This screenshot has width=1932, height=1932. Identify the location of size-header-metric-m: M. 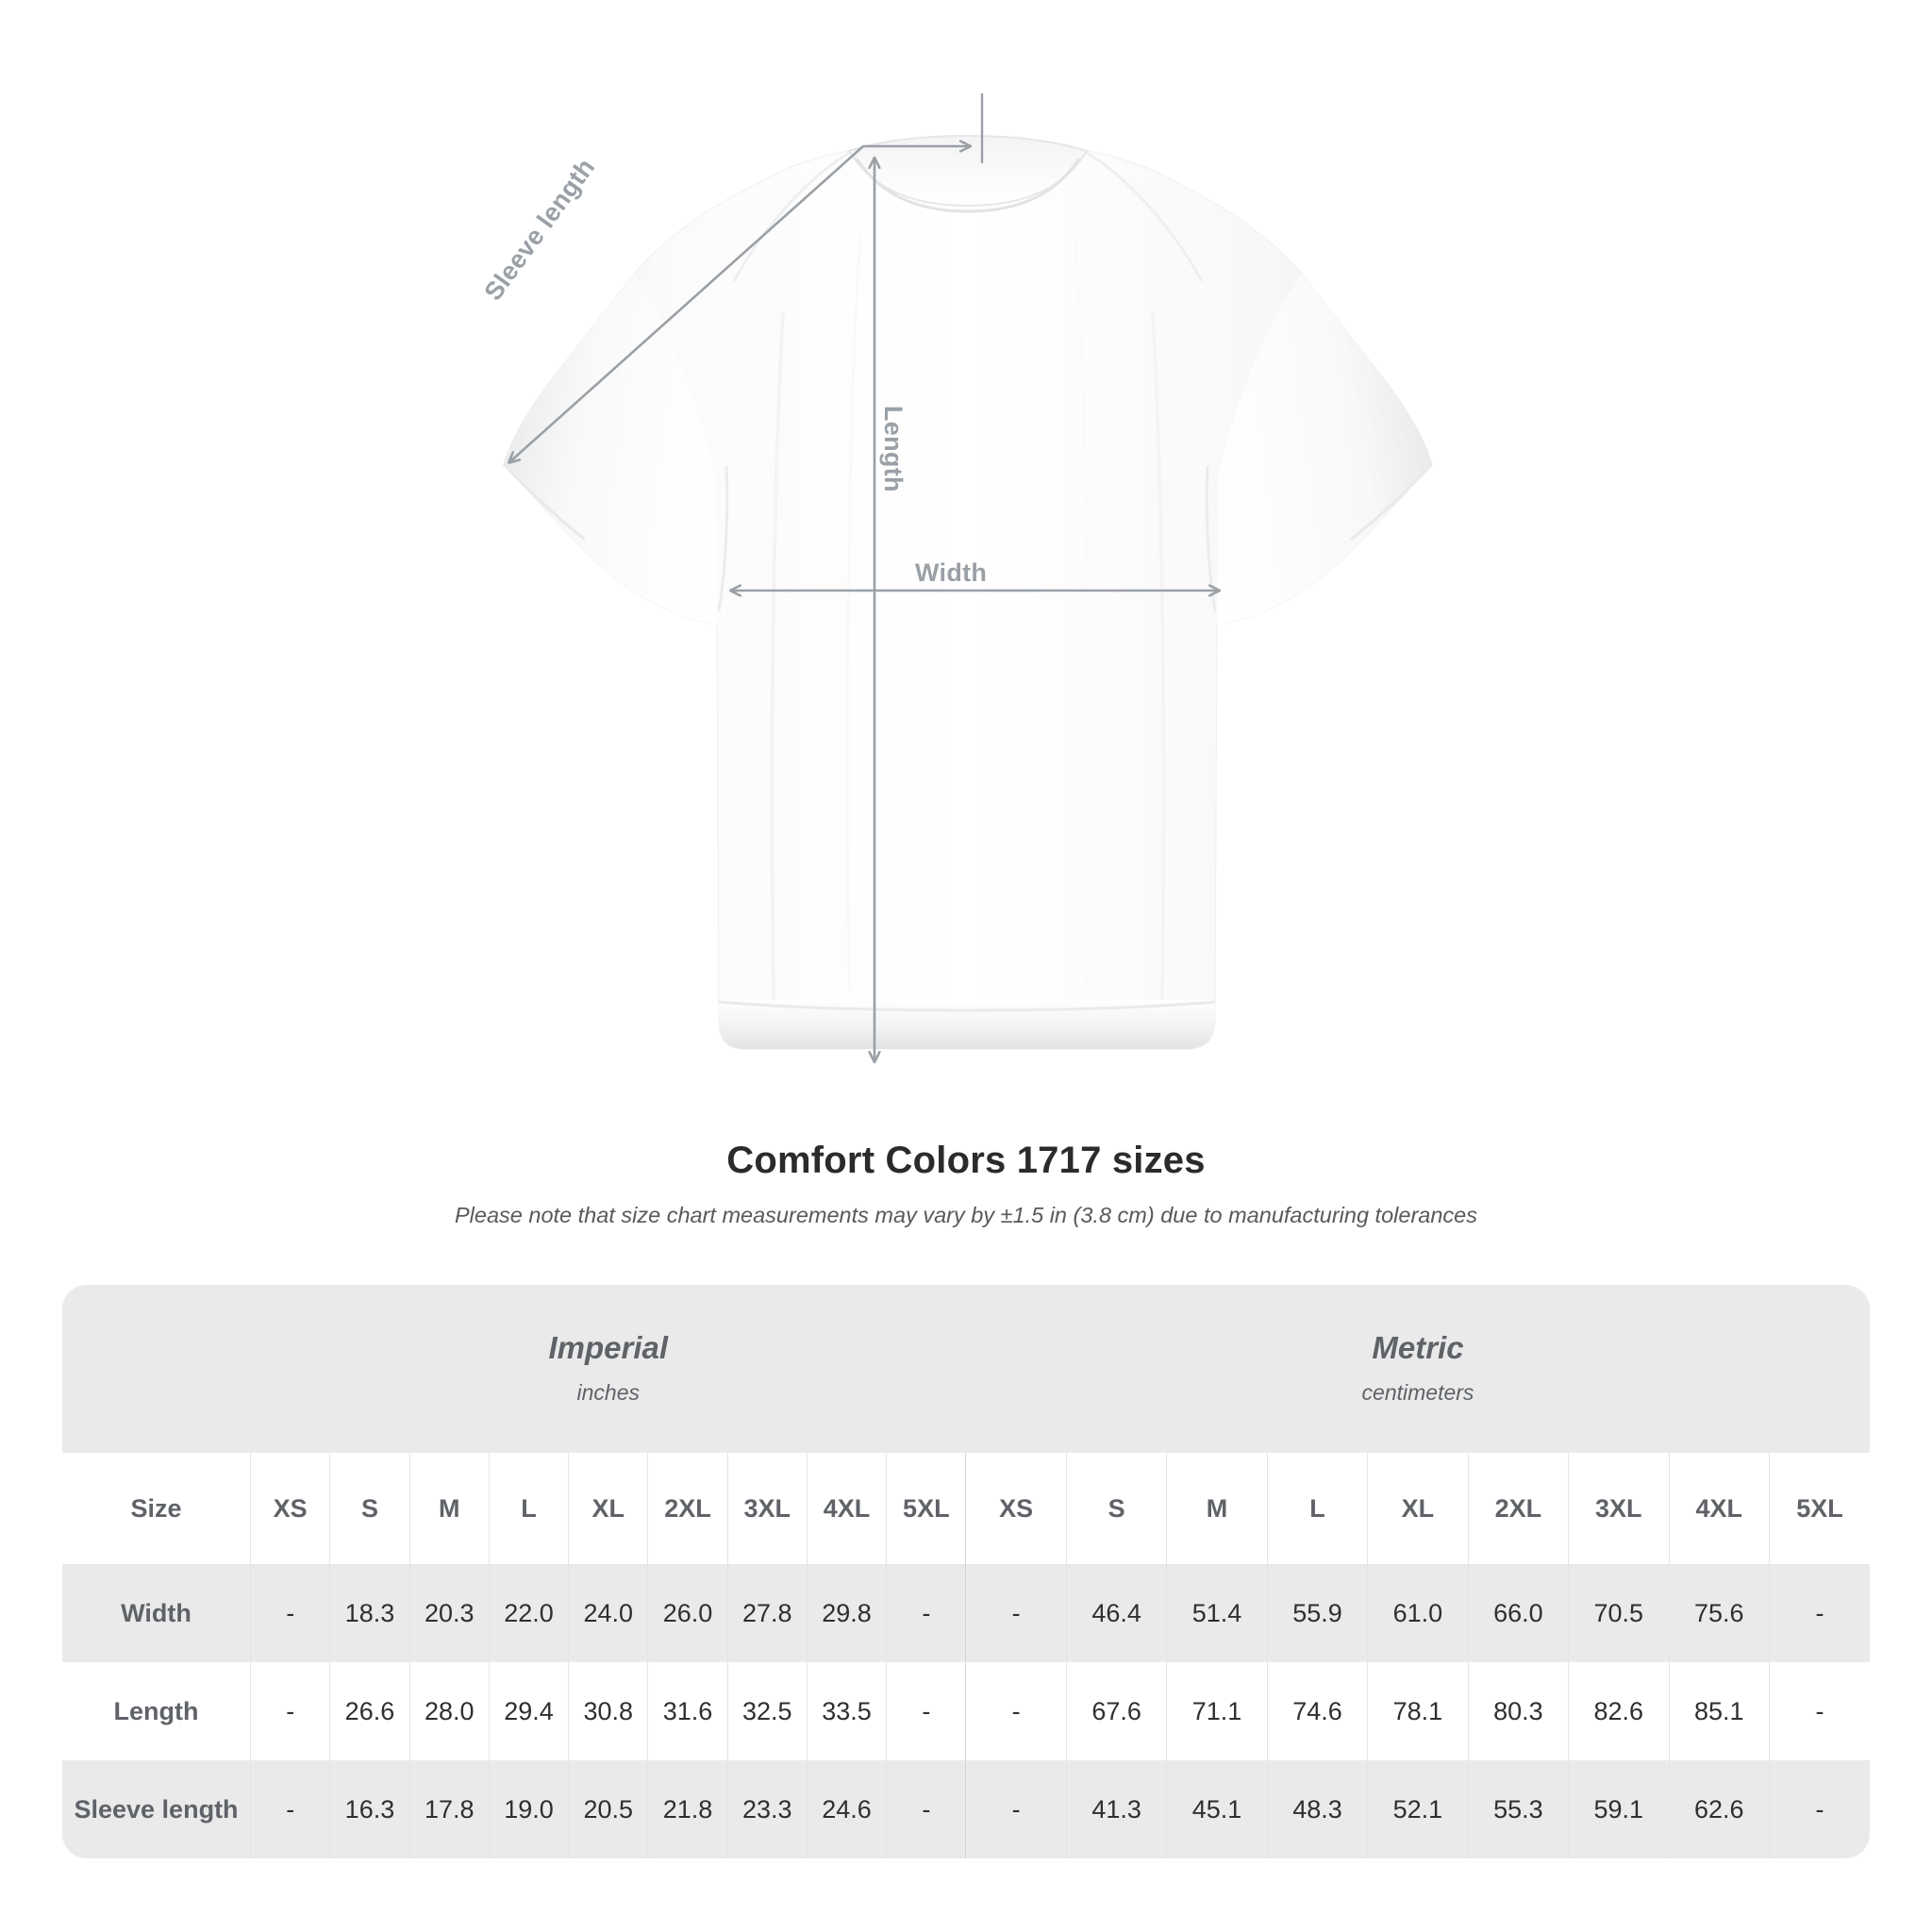
(1217, 1508).